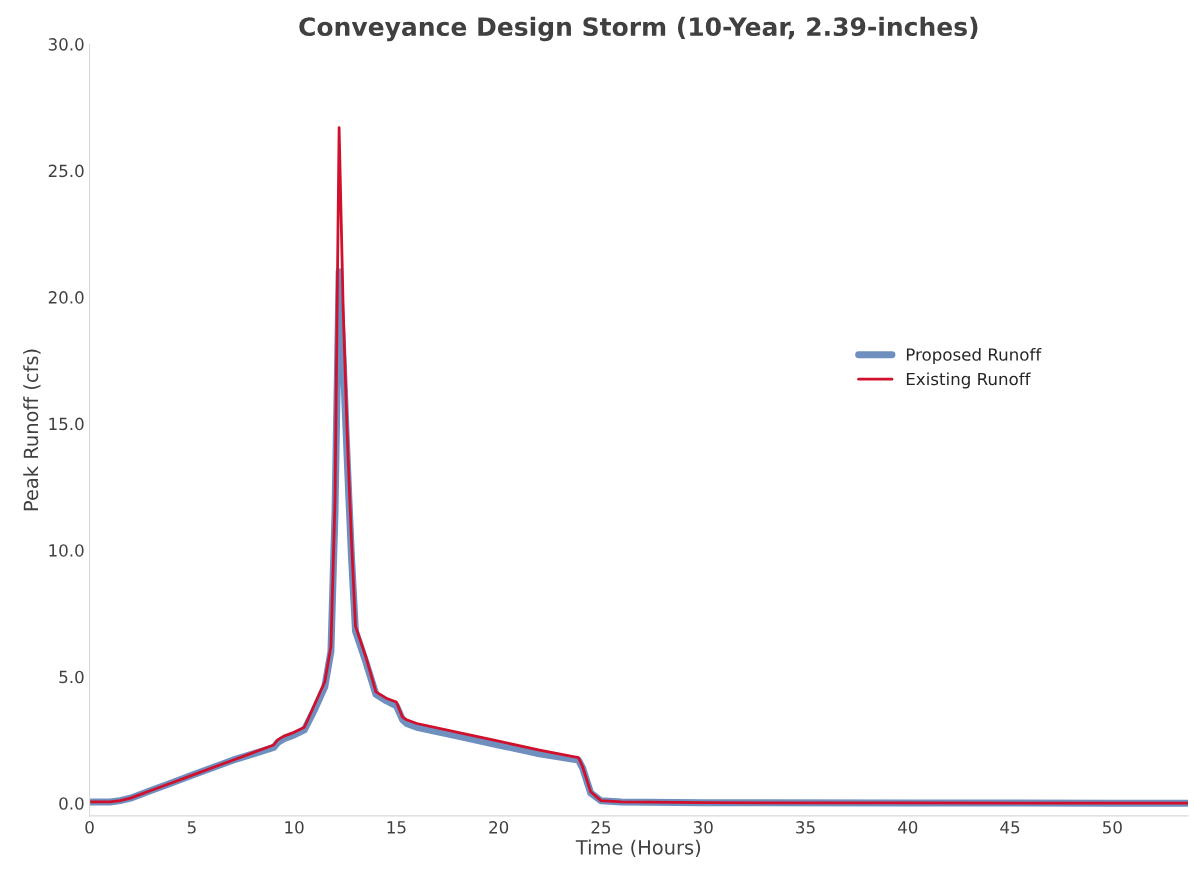 The width and height of the screenshot is (1194, 882). What do you see at coordinates (908, 827) in the screenshot?
I see `x-tick-label: 40` at bounding box center [908, 827].